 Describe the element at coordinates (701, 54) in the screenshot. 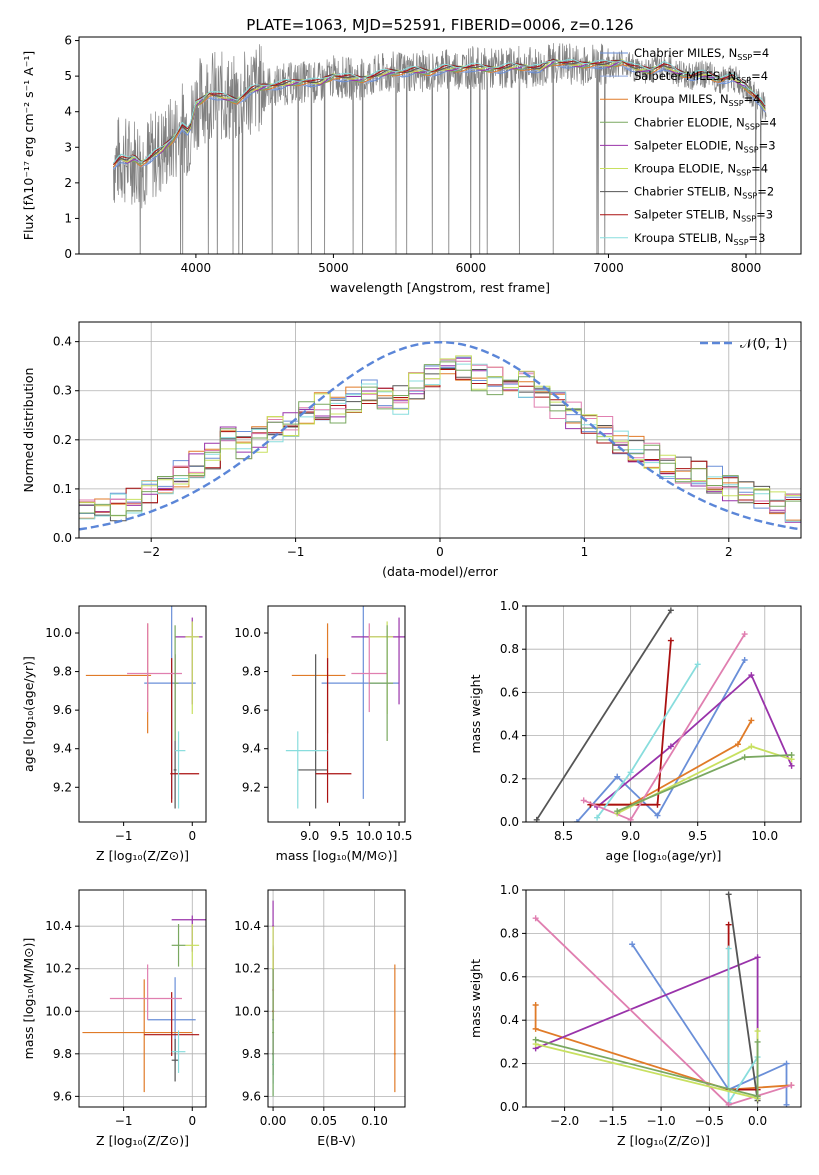

I see `legend-entry: Chabrier MILES, NSSP=4` at that location.